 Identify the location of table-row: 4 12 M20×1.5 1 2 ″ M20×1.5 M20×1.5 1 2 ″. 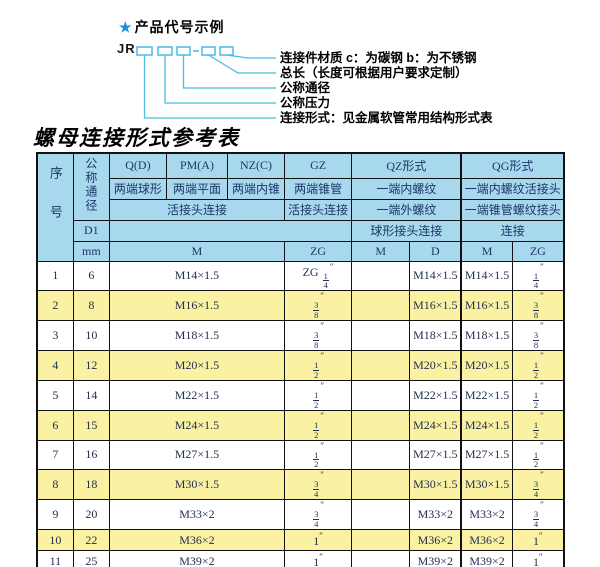
(300, 365).